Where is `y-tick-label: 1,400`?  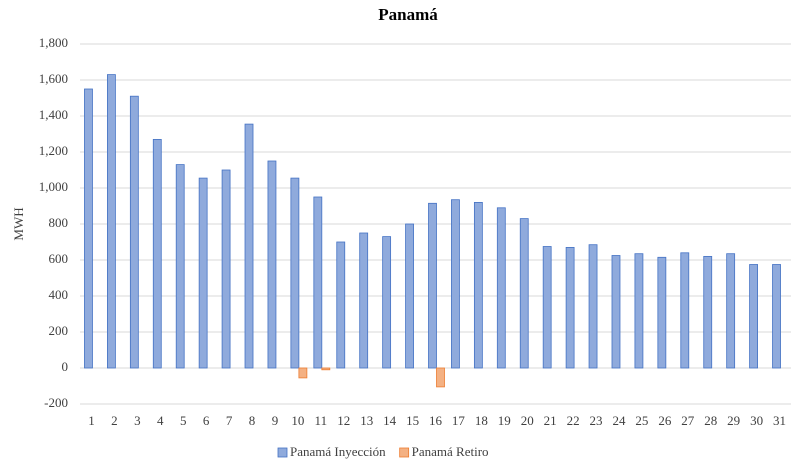
y-tick-label: 1,400 is located at coordinates (53, 114).